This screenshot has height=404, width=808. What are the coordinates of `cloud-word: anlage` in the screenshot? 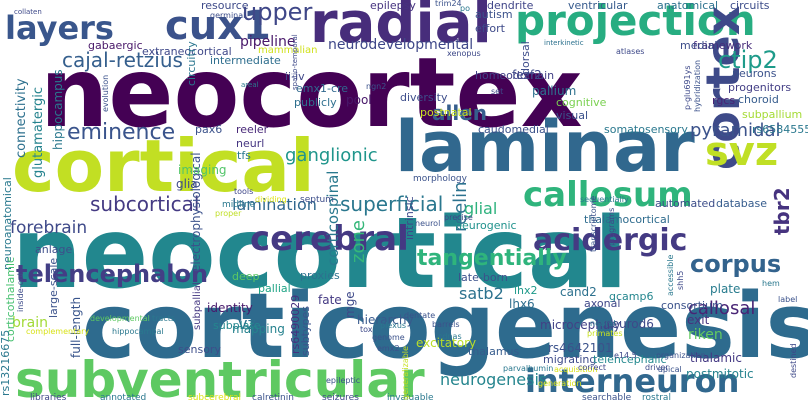 It's located at (54, 249).